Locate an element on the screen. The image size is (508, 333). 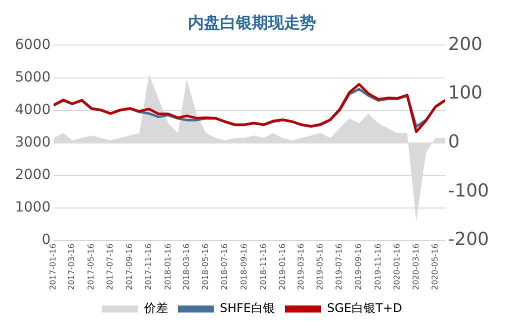
x-tick-label: 2020-03-16 is located at coordinates (415, 267).